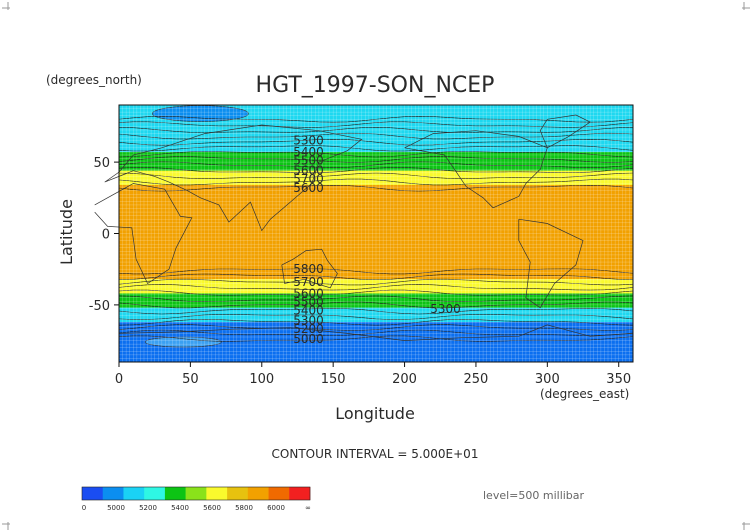 Image resolution: width=752 pixels, height=532 pixels. I want to click on colorbar-tick-label: 5600, so click(212, 508).